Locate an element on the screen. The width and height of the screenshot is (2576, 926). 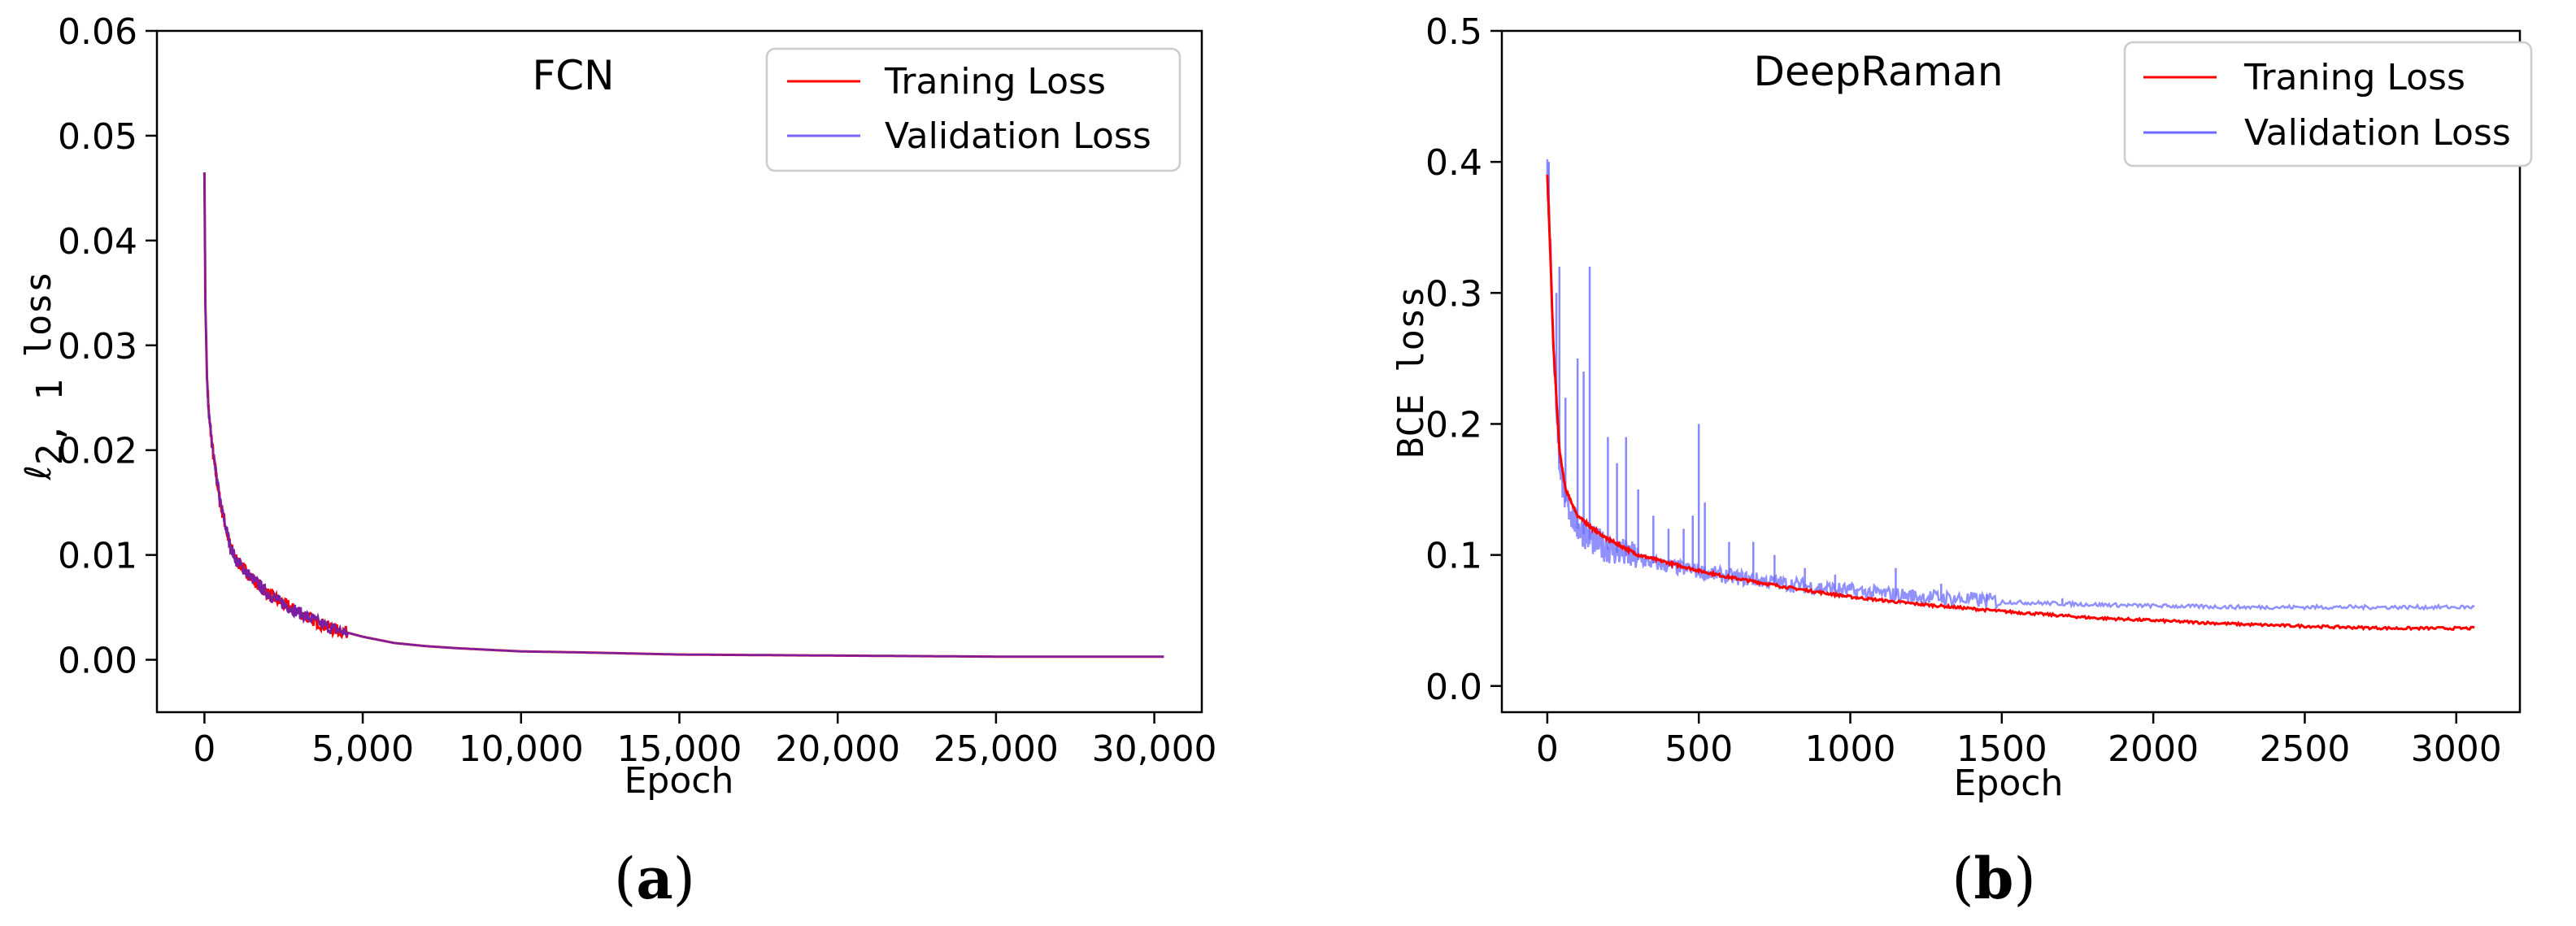
panel-label-a: (a) is located at coordinates (655, 878).